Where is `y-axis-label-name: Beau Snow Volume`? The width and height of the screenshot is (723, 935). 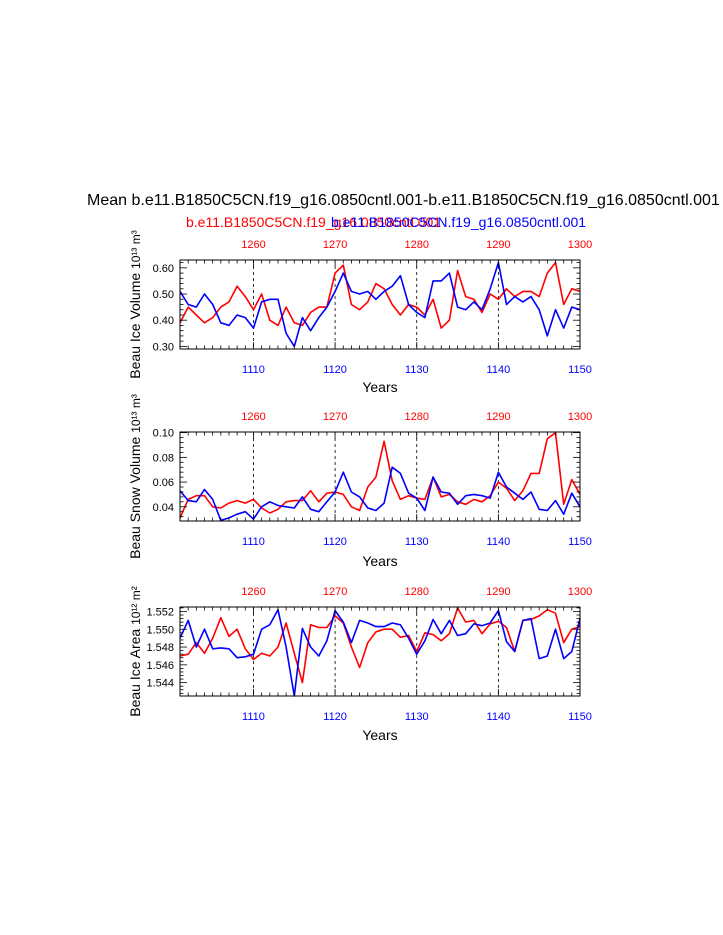 y-axis-label-name: Beau Snow Volume is located at coordinates (135, 497).